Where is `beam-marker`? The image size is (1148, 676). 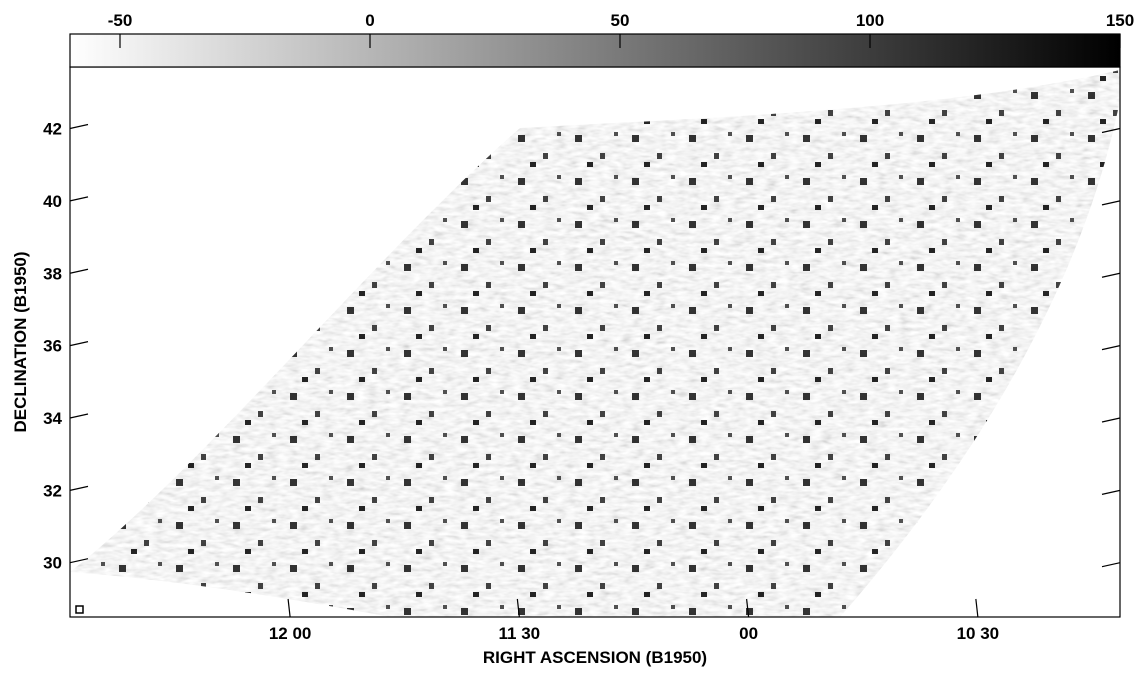
beam-marker is located at coordinates (79, 609).